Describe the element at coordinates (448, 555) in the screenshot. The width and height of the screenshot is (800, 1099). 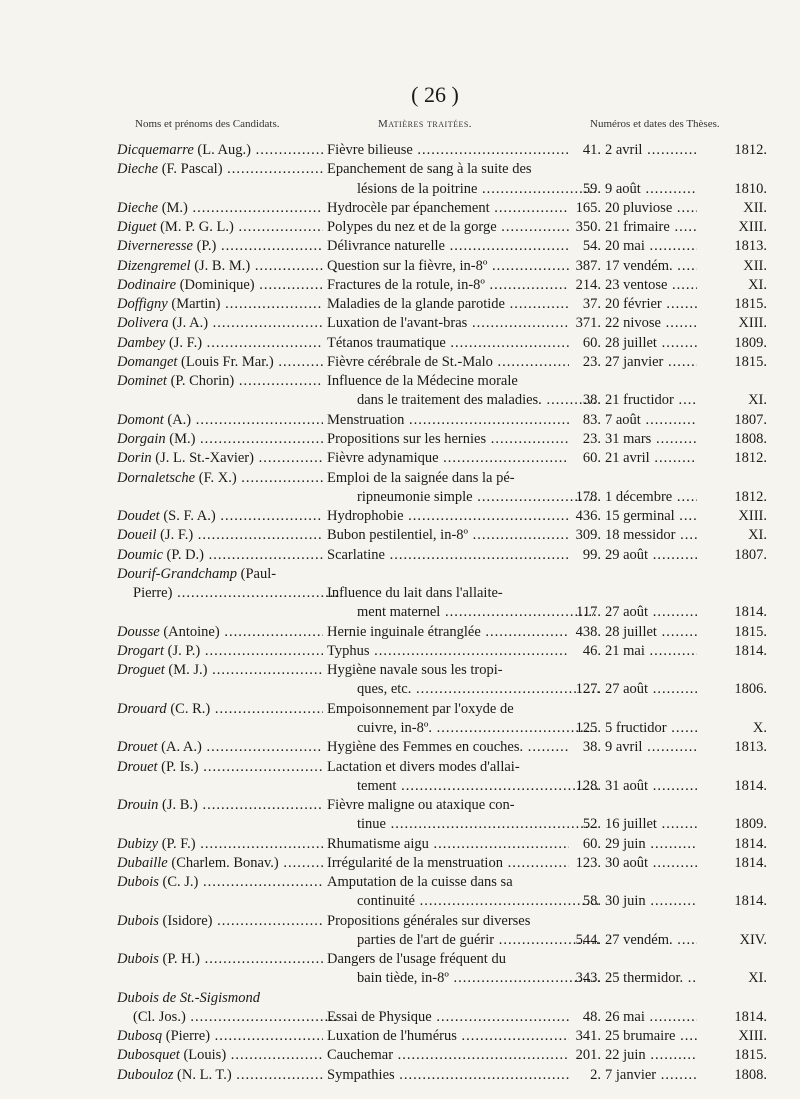
I see `thesis-subject: Scarlatine` at that location.